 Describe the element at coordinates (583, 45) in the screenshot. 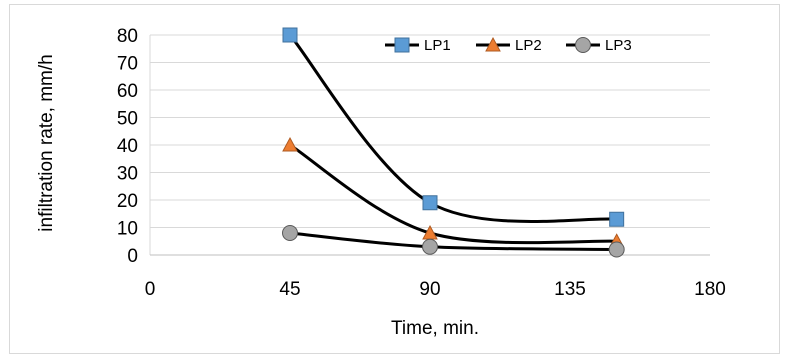

I see `legend-marker-lp3` at that location.